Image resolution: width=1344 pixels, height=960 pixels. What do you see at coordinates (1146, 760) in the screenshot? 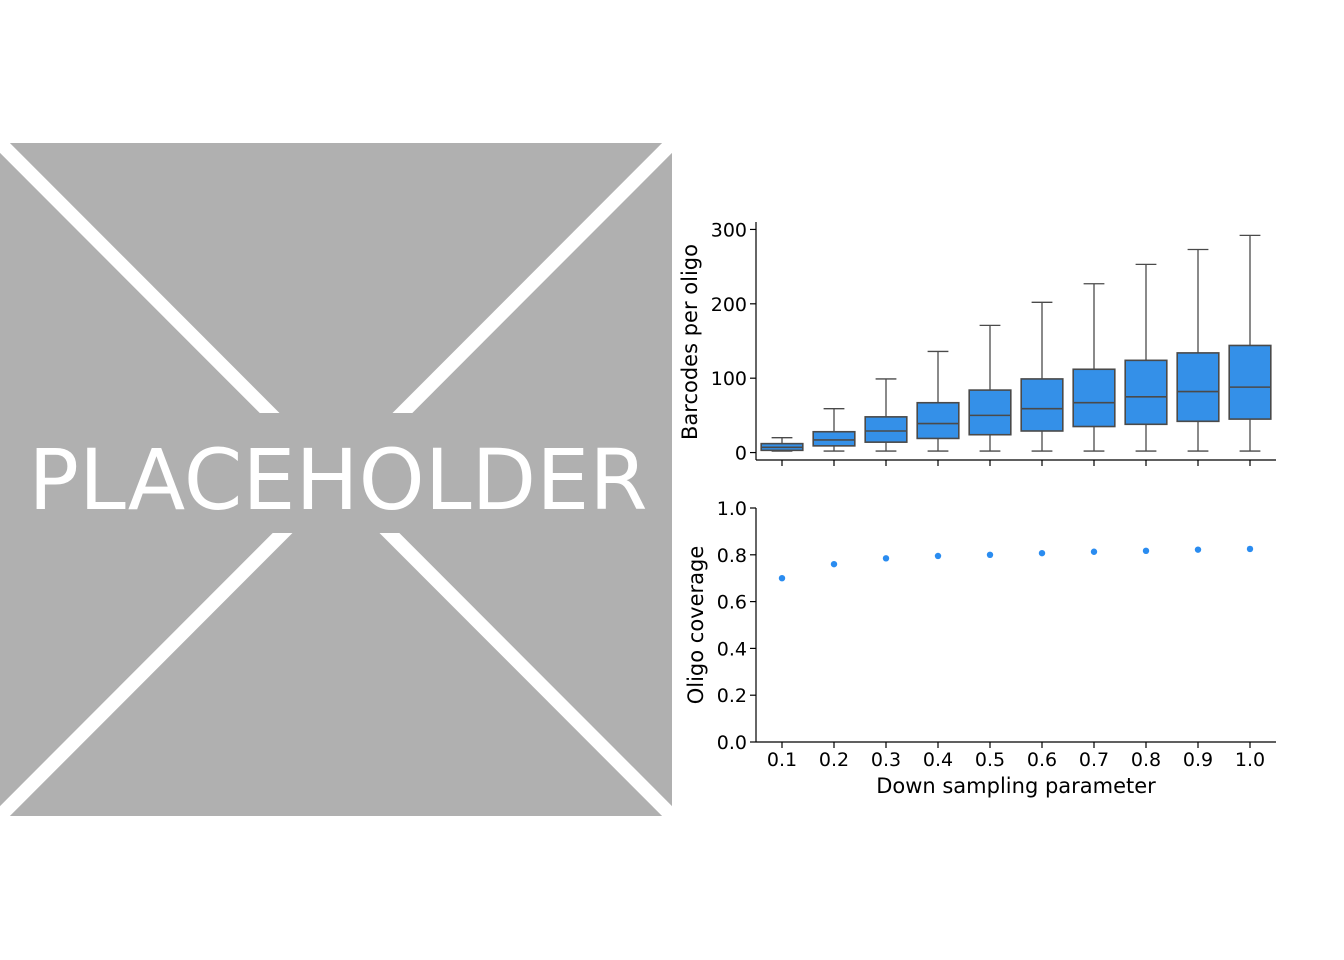
I see `scatter-x-tick-label: 0.8` at bounding box center [1146, 760].